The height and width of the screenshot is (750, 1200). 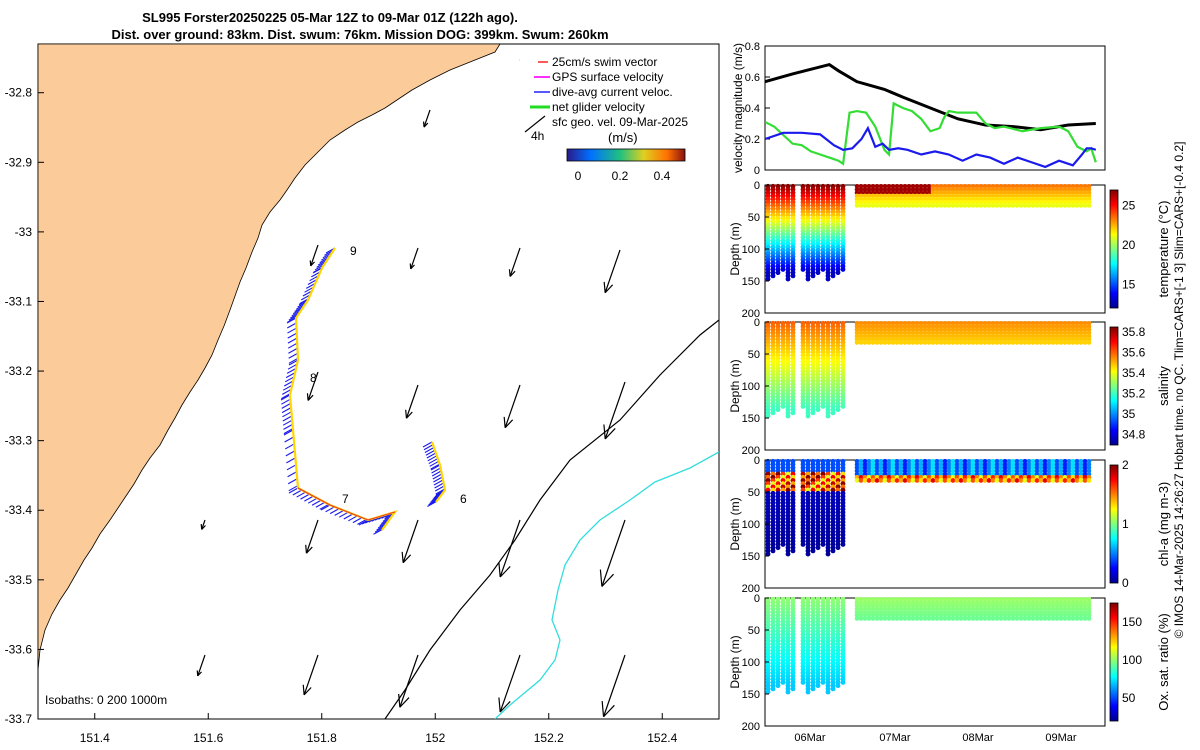 I want to click on geo-velocity-icon, so click(x=535, y=124).